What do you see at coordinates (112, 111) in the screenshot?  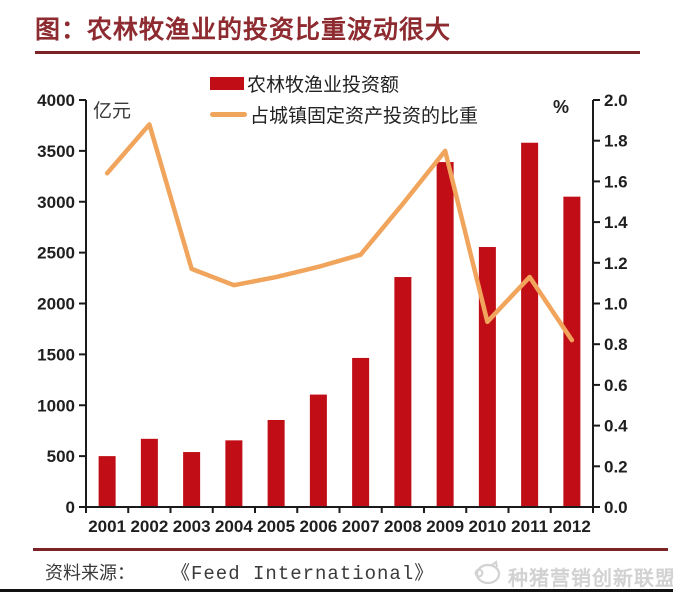 I see `left-axis-unit-label: 亿元` at bounding box center [112, 111].